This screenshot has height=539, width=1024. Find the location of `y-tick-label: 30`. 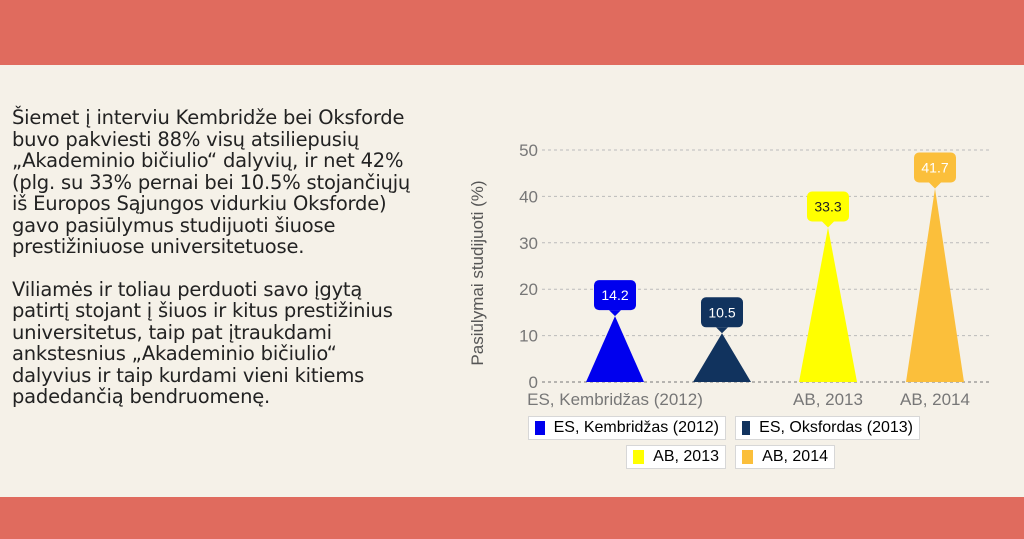

y-tick-label: 30 is located at coordinates (528, 243).